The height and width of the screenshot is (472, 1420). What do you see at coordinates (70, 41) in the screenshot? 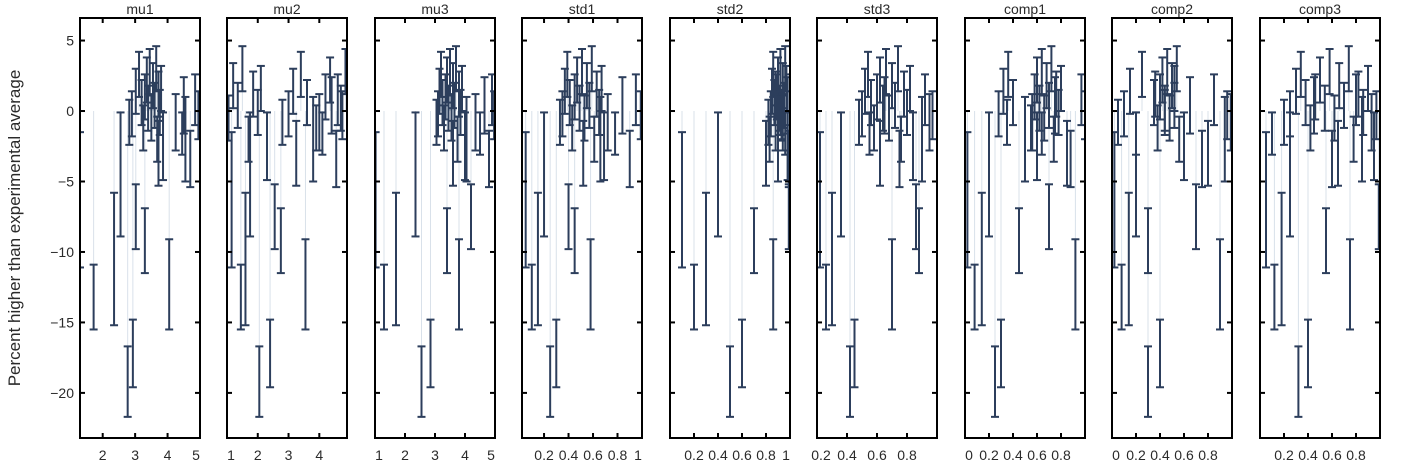
I see `y-tick-label: 5` at bounding box center [70, 41].